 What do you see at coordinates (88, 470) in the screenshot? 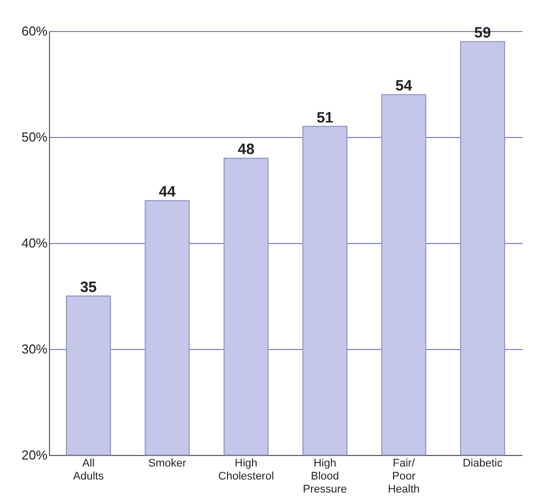
I see `x-tick-label: All Adults` at bounding box center [88, 470].